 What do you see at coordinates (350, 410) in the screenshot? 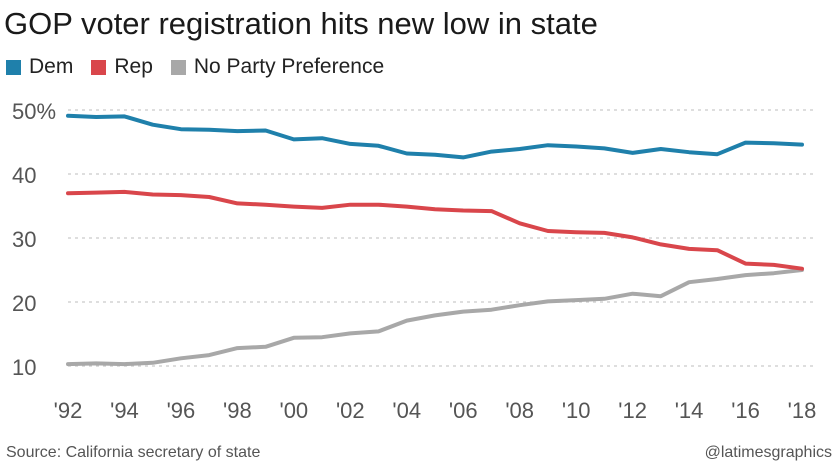
I see `x-tick-label: '02` at bounding box center [350, 410].